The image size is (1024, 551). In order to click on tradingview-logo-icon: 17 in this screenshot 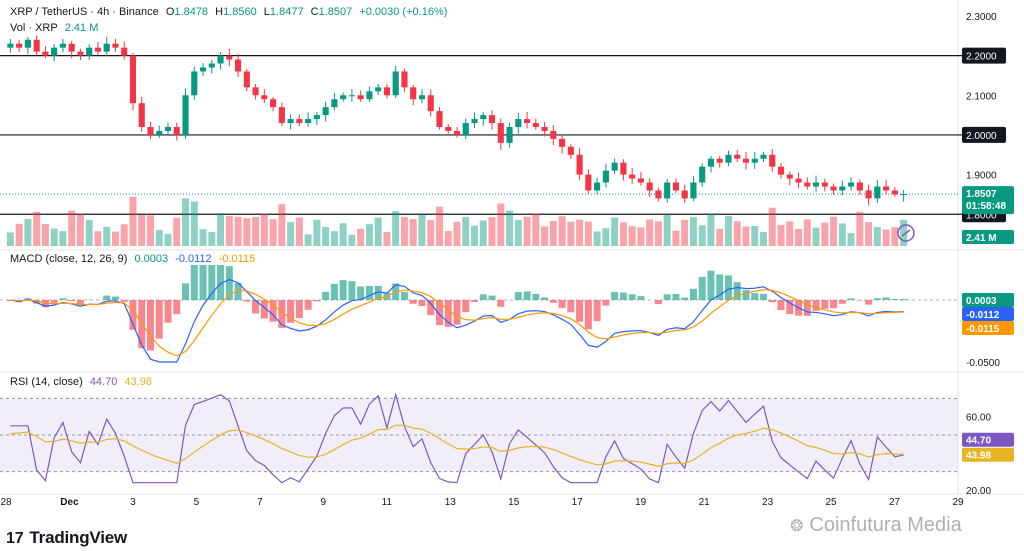, I will do `click(15, 538)`.